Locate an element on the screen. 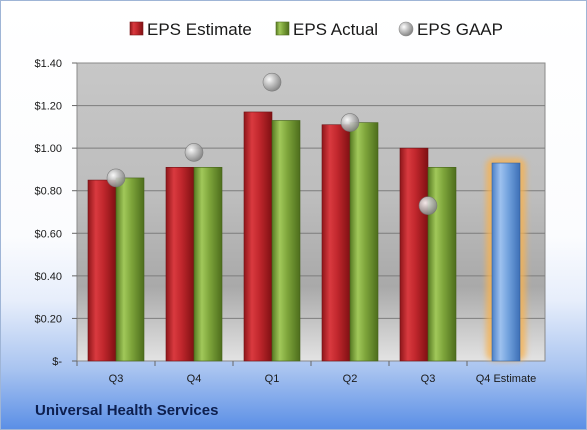 This screenshot has width=587, height=430. legend-item-gaap: EPS GAAP is located at coordinates (450, 29).